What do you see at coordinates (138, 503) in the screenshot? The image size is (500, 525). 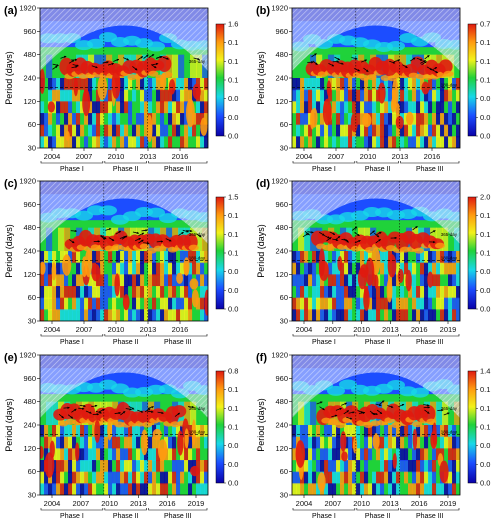 I see `x-tick-label: 2013` at bounding box center [138, 503].